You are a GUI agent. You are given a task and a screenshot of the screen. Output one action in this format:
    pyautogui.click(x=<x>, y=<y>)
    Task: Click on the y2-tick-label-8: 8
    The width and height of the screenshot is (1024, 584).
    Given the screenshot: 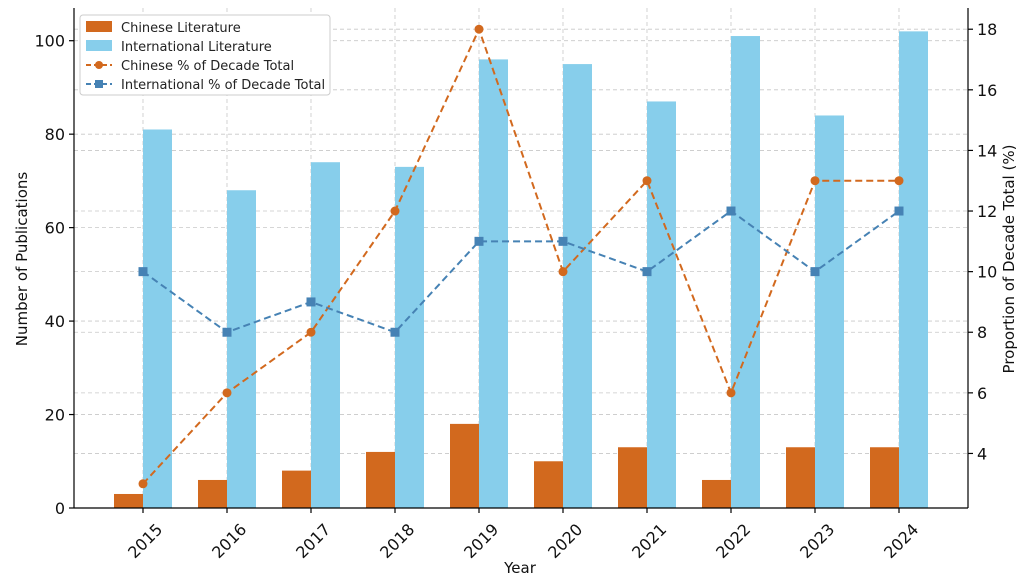 What is the action you would take?
    pyautogui.click(x=982, y=332)
    